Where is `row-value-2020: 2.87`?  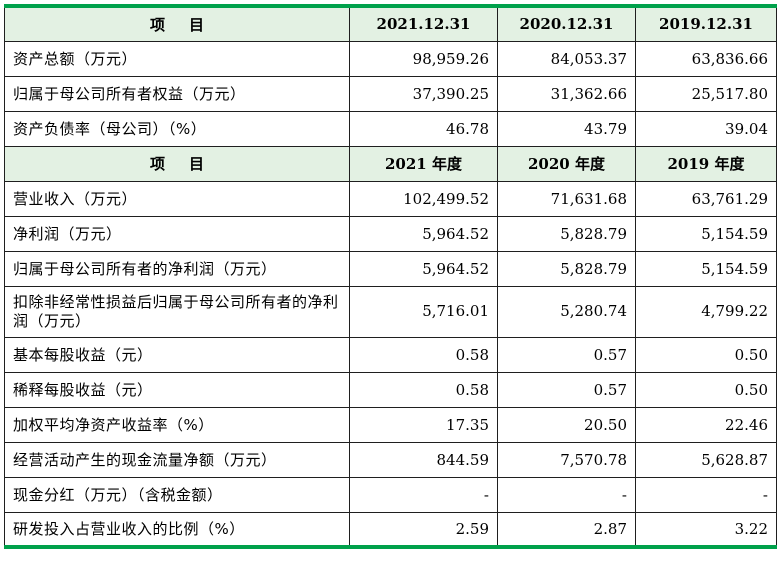 row-value-2020: 2.87 is located at coordinates (566, 529).